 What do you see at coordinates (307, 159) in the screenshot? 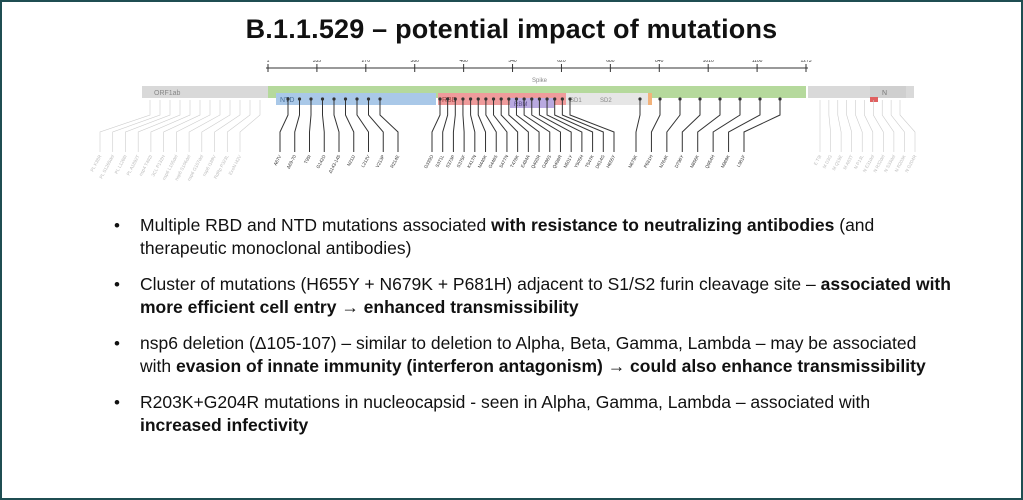
I see `mutation-label: T95I` at bounding box center [307, 159].